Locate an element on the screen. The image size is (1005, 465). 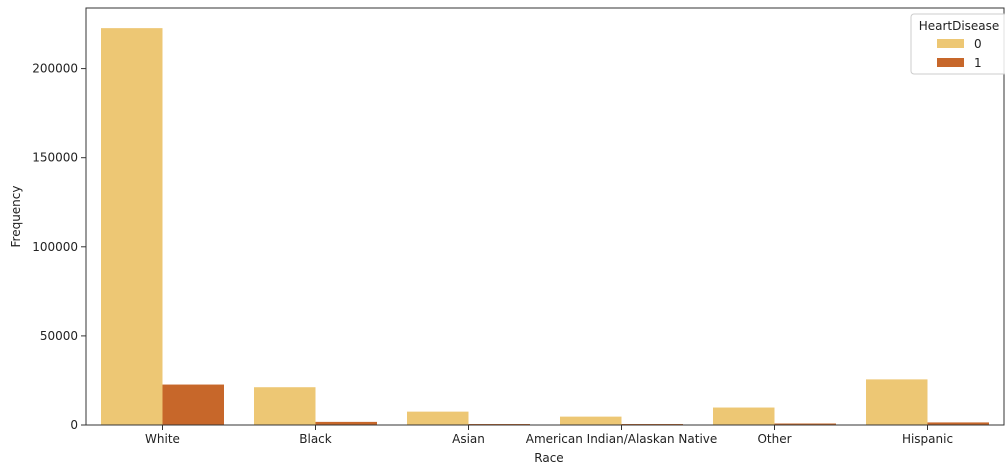
x-tick-label: Hispanic is located at coordinates (927, 439).